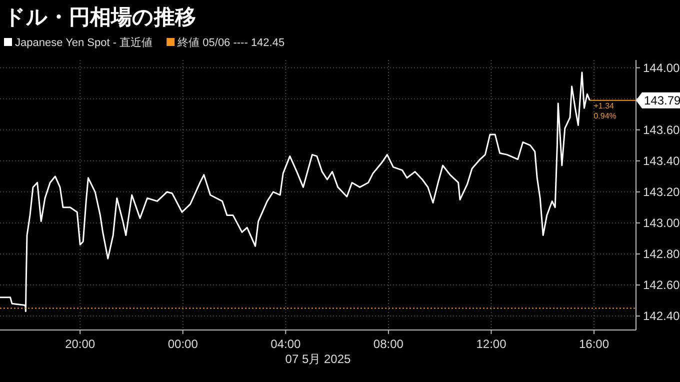 The width and height of the screenshot is (680, 382). What do you see at coordinates (661, 253) in the screenshot?
I see `y-tick-label: 142.80` at bounding box center [661, 253].